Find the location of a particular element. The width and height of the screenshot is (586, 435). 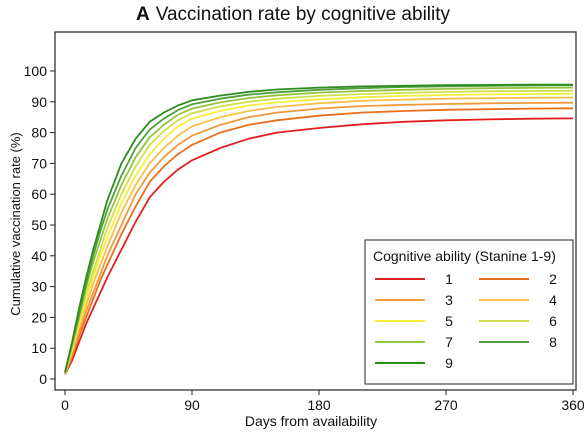

panel-letter: A is located at coordinates (142, 14).